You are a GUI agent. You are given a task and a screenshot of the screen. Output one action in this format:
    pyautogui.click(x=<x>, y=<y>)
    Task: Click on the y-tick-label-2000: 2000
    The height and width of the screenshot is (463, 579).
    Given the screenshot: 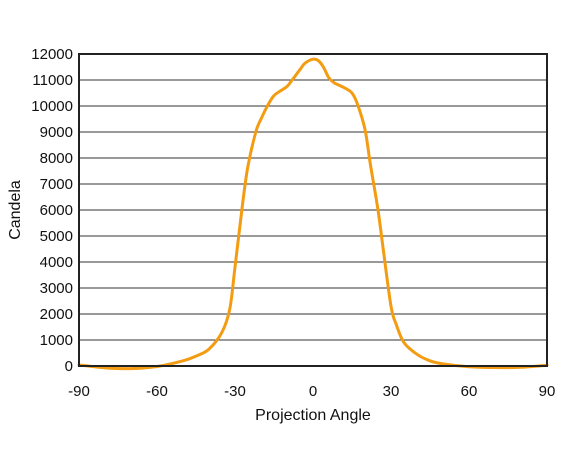 What is the action you would take?
    pyautogui.click(x=56, y=314)
    